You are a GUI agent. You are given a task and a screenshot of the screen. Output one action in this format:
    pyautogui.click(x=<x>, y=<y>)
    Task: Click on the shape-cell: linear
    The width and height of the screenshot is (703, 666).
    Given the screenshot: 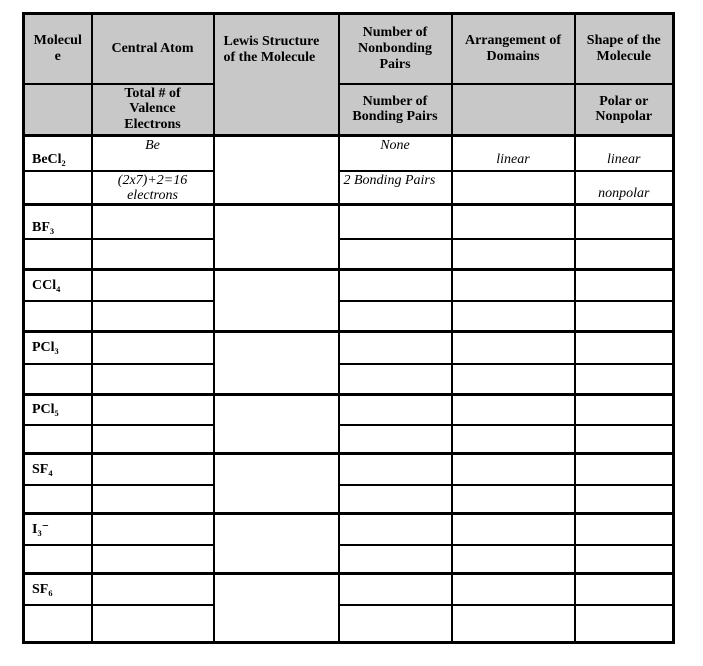 What is the action you would take?
    pyautogui.click(x=624, y=153)
    